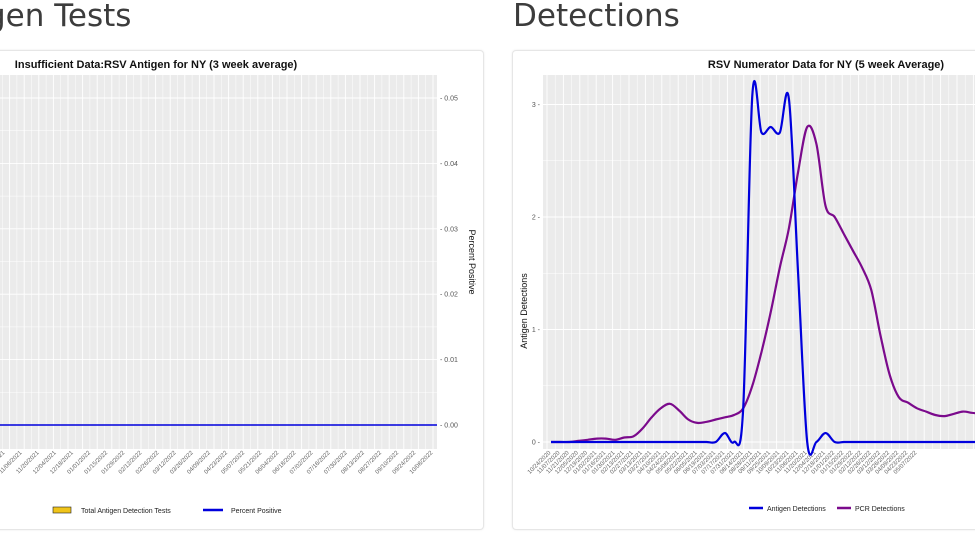 The image size is (975, 548). What do you see at coordinates (536, 218) in the screenshot?
I see `y-tick-label: 2 -` at bounding box center [536, 218].